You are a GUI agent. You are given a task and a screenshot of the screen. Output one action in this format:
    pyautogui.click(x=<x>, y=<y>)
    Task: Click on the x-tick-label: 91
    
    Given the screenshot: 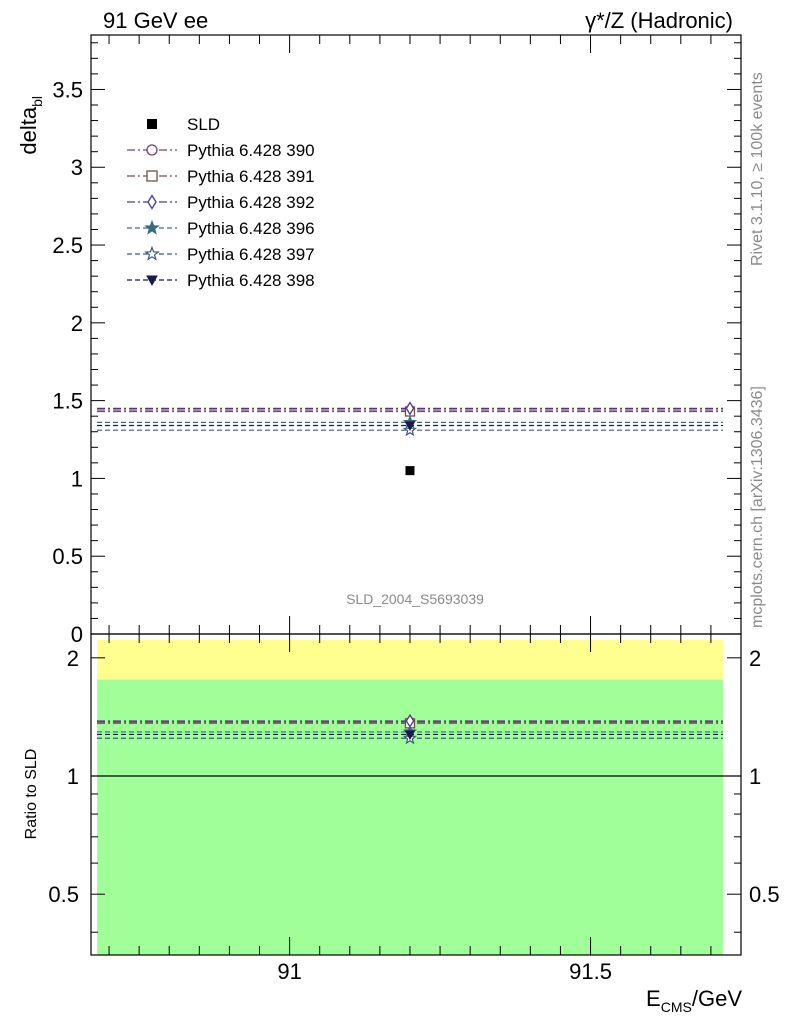 What is the action you would take?
    pyautogui.click(x=289, y=971)
    